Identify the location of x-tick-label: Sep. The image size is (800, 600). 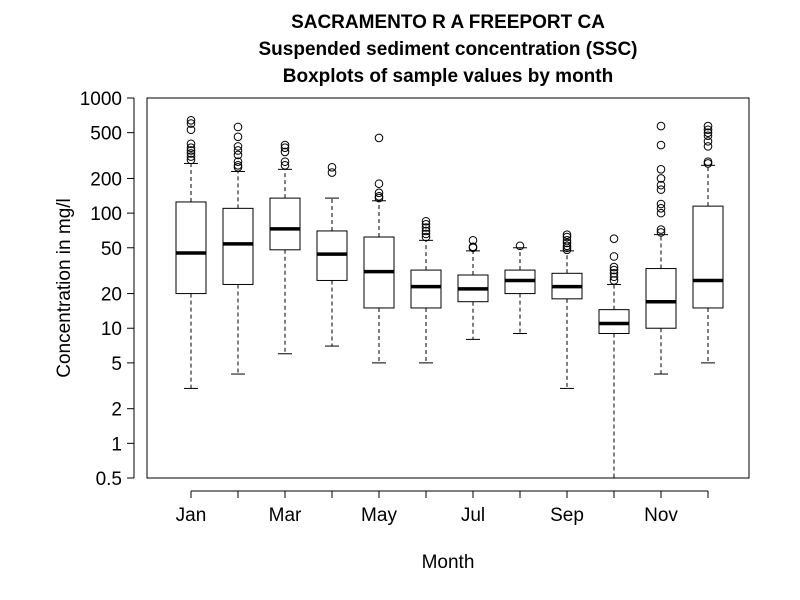
(567, 515).